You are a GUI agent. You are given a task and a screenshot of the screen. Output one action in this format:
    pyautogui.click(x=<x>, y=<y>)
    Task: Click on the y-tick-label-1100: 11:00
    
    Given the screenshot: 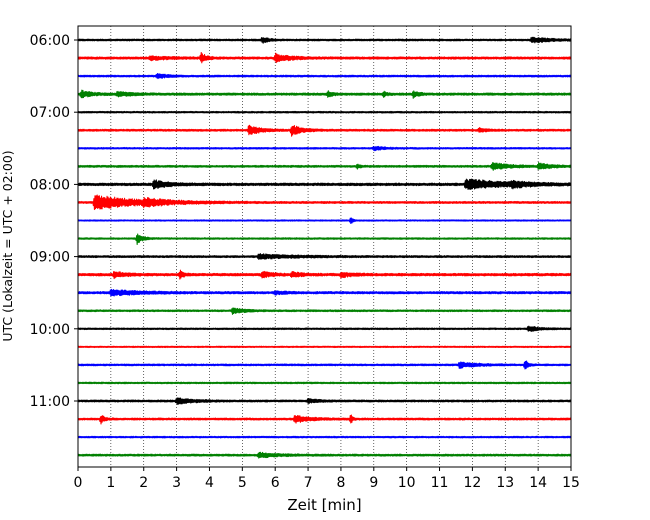 What is the action you would take?
    pyautogui.click(x=50, y=402)
    